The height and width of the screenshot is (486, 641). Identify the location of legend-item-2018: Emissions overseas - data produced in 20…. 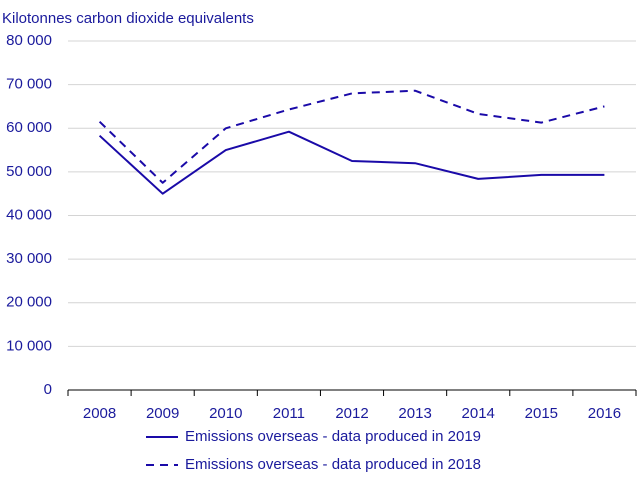
(313, 464).